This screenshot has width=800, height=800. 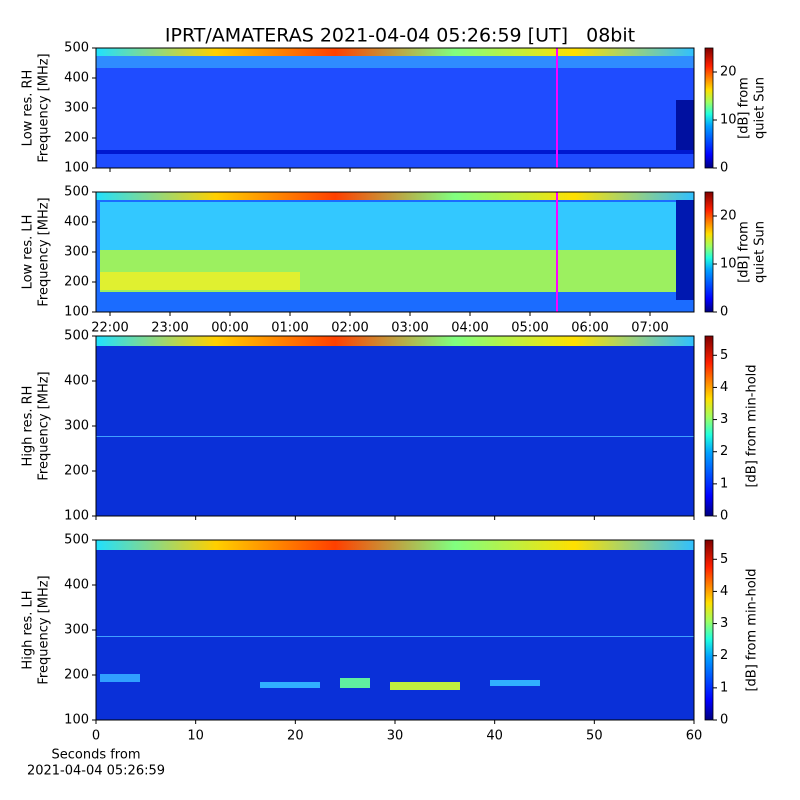 I want to click on y-axis-label: Low res. RH, so click(x=28, y=108).